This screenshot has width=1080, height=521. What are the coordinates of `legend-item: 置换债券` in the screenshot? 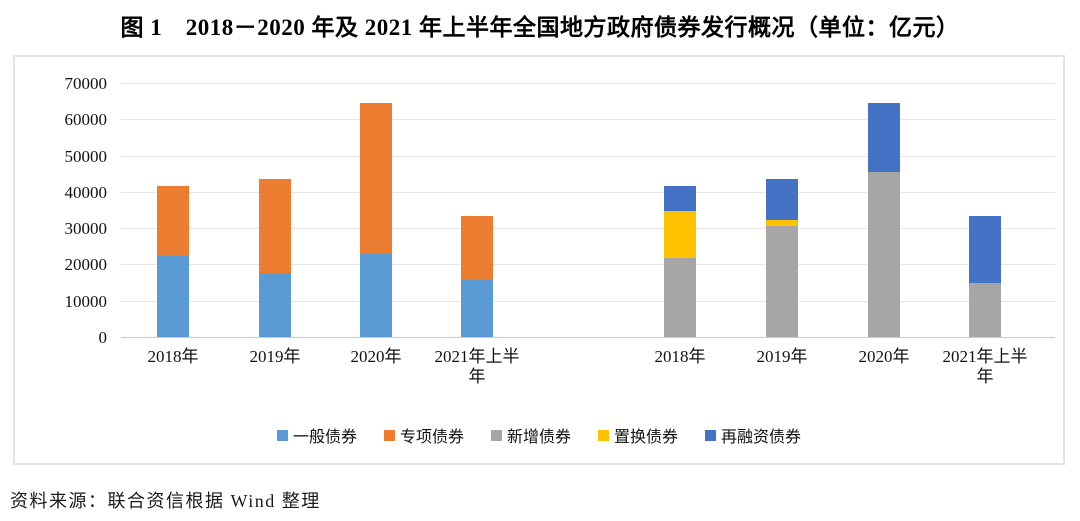 It's located at (638, 435).